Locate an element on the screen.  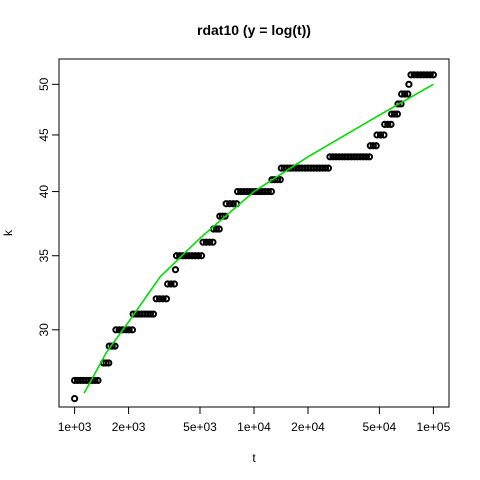
x-tick-label: 5e+03 is located at coordinates (200, 427).